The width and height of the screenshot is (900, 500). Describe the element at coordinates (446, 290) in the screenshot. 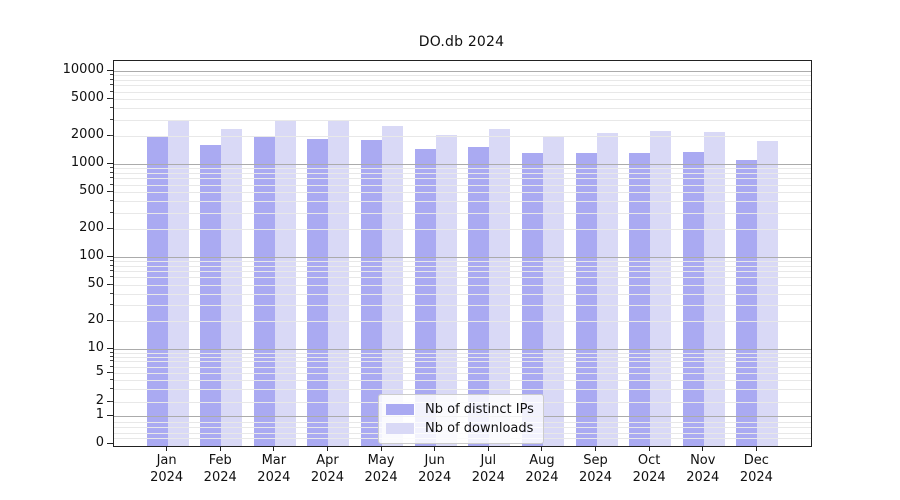

I see `bar-downloads-jun` at that location.